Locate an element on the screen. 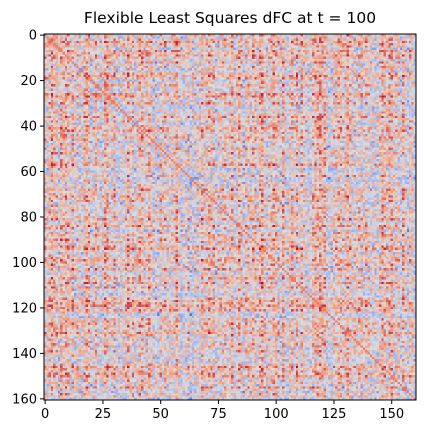 The width and height of the screenshot is (425, 435). y-tick-label: 100 is located at coordinates (24, 263).